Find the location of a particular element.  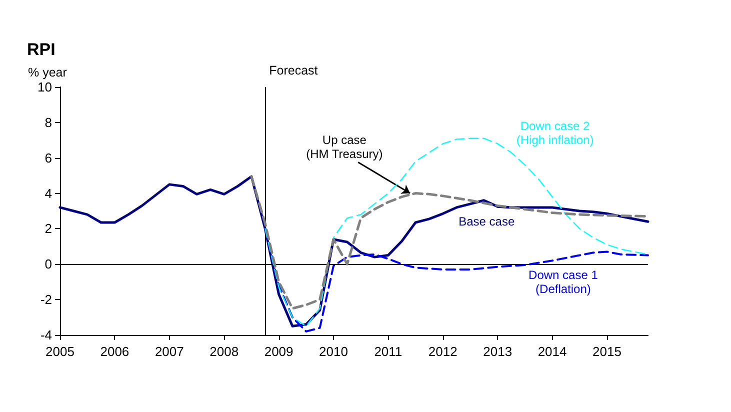

y-tick-label: 2 is located at coordinates (48, 228).